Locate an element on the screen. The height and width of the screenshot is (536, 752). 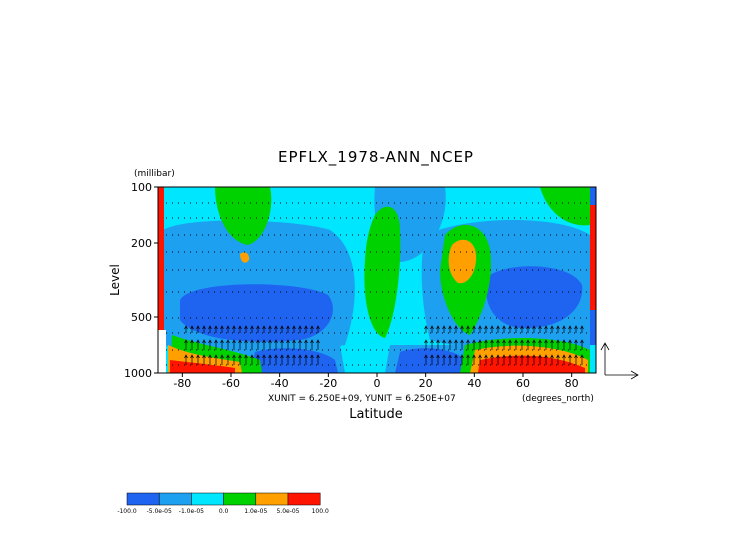
colorbar-label: -100.0 is located at coordinates (127, 511).